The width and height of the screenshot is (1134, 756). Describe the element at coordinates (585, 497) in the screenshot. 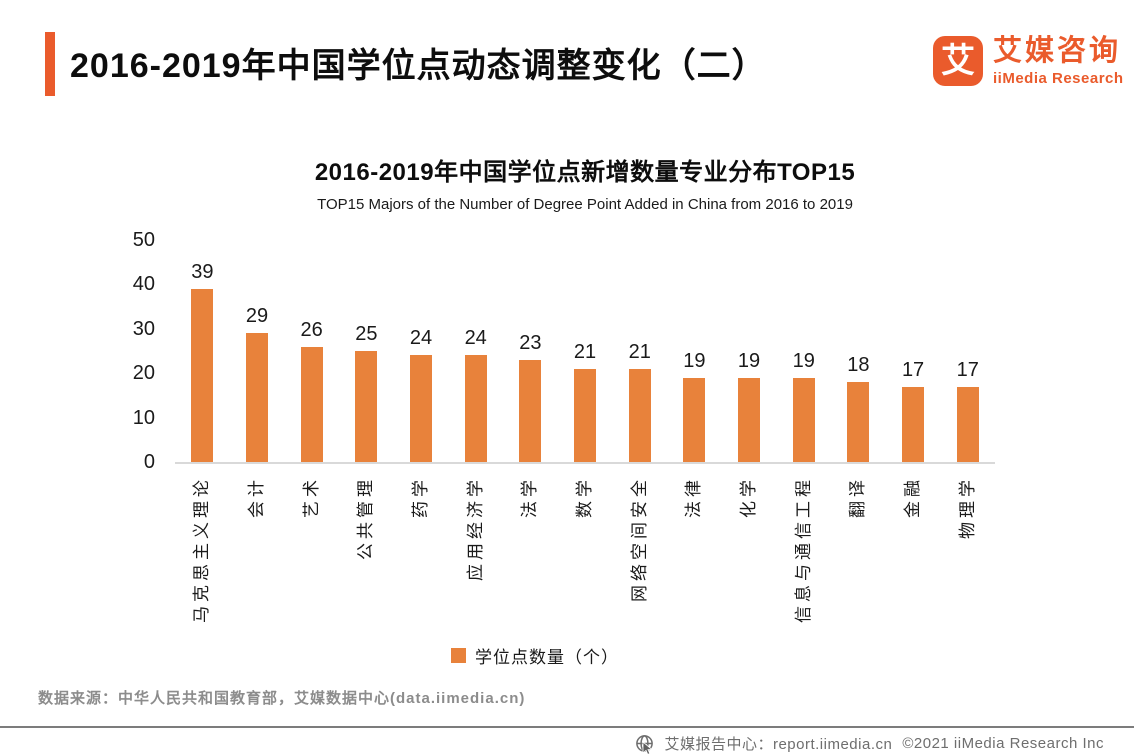

I see `x-axis-label: 数学` at that location.